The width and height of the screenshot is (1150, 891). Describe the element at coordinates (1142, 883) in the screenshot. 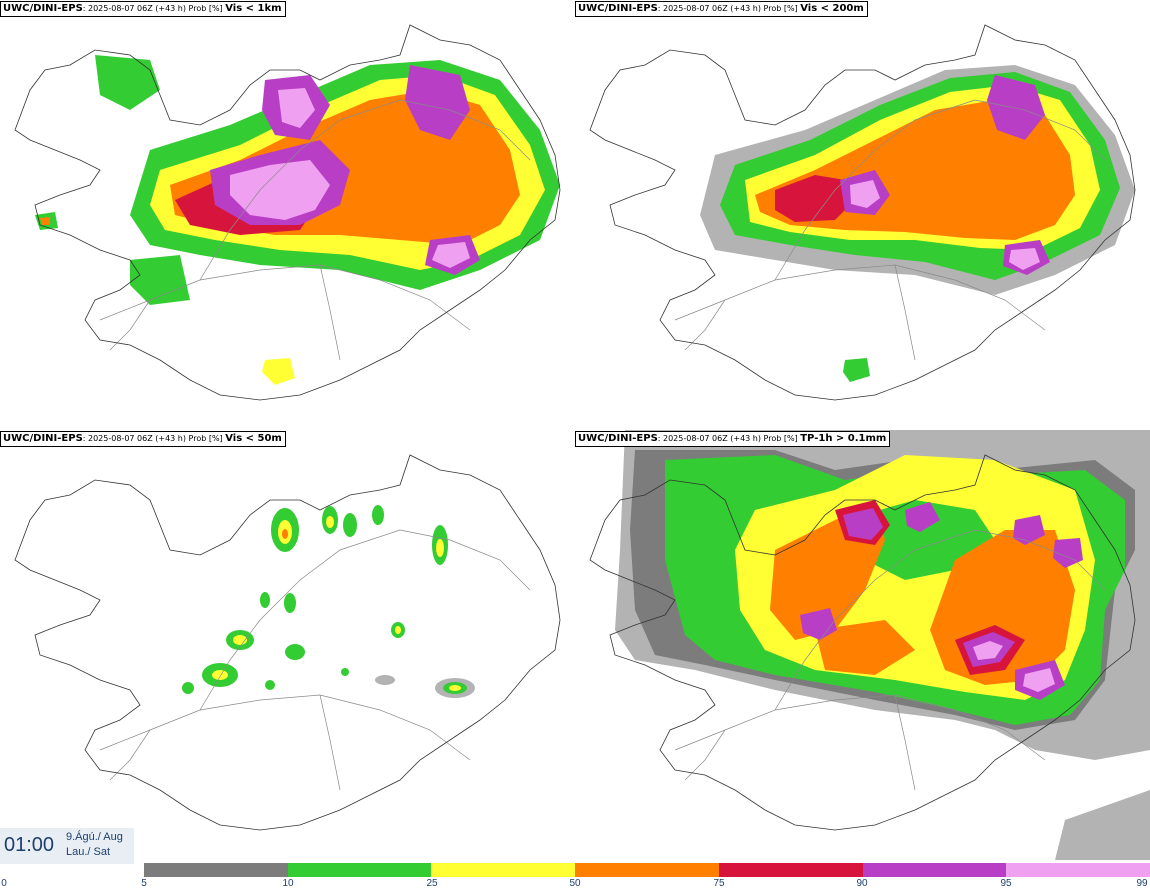

I see `colorbar-tick-label: 99` at that location.